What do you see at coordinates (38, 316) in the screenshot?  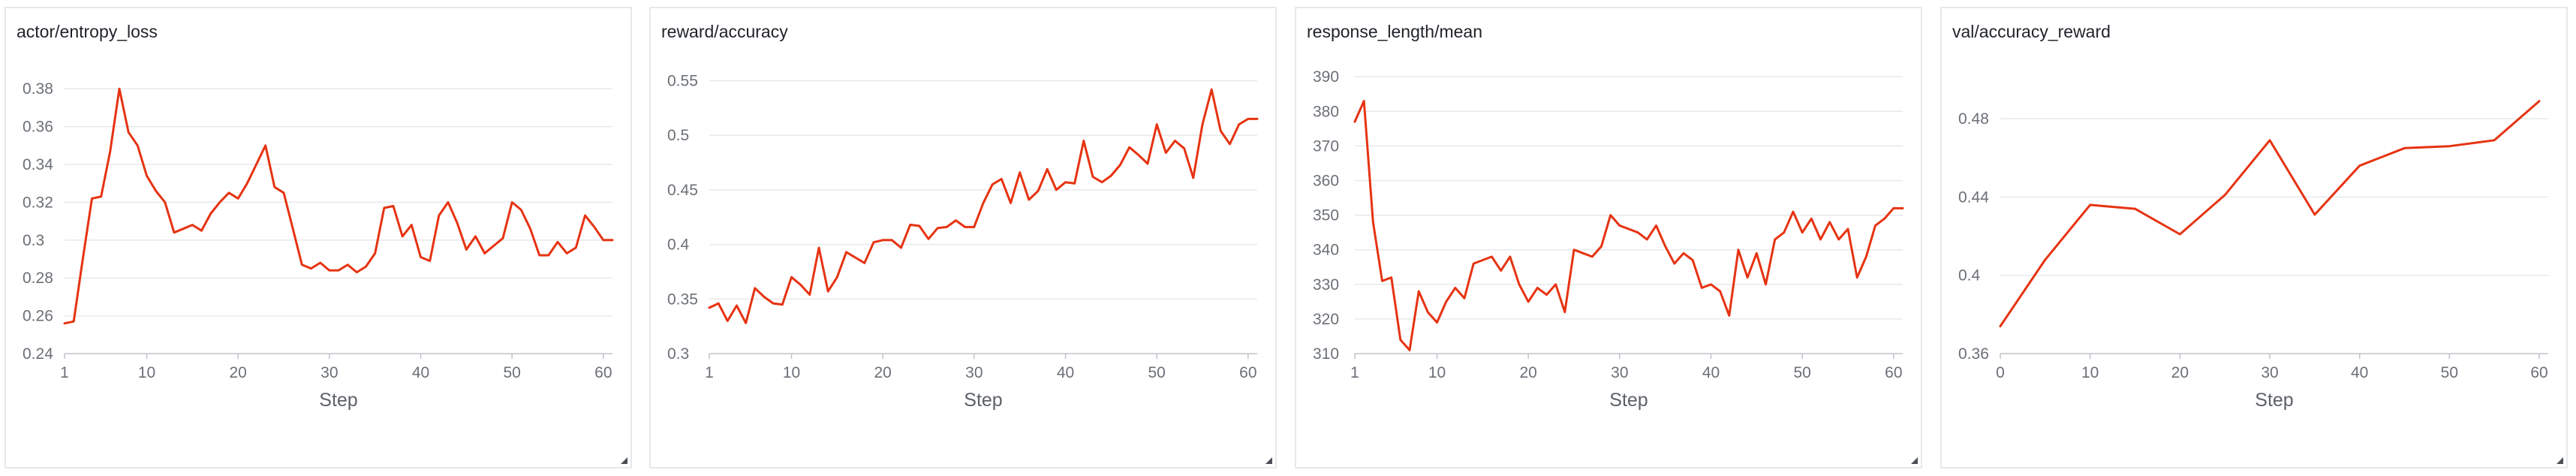 I see `y-tick-label: 0.26` at bounding box center [38, 316].